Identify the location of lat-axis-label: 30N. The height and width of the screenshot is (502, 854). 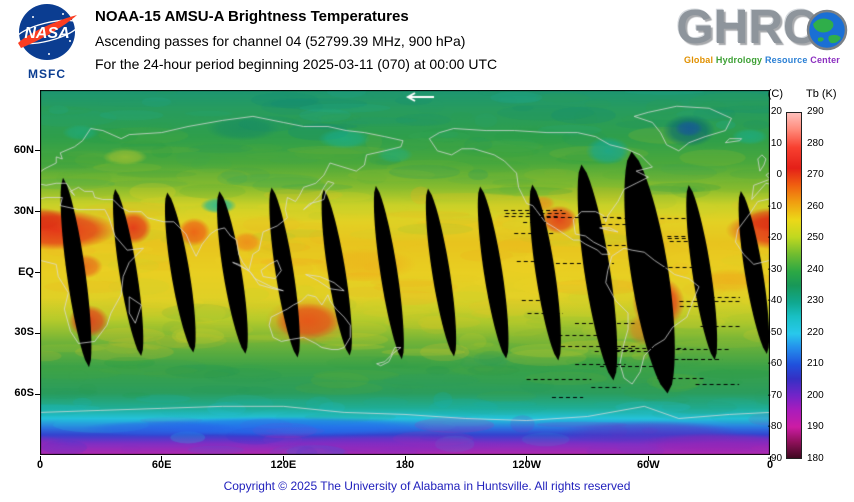
(23, 210).